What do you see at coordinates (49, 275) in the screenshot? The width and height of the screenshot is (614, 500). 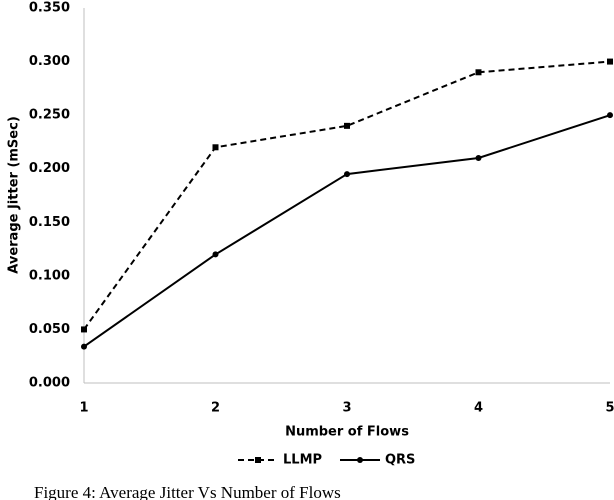 I see `y-tick-label: 0.100` at bounding box center [49, 275].